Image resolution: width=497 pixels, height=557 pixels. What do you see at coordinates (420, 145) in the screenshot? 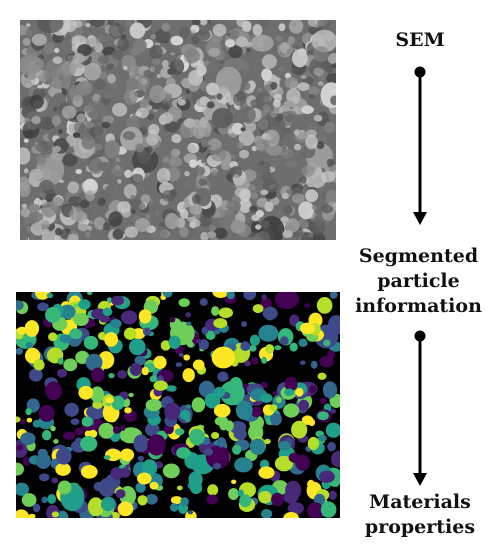
I see `arrow-sem-to-segmented` at bounding box center [420, 145].